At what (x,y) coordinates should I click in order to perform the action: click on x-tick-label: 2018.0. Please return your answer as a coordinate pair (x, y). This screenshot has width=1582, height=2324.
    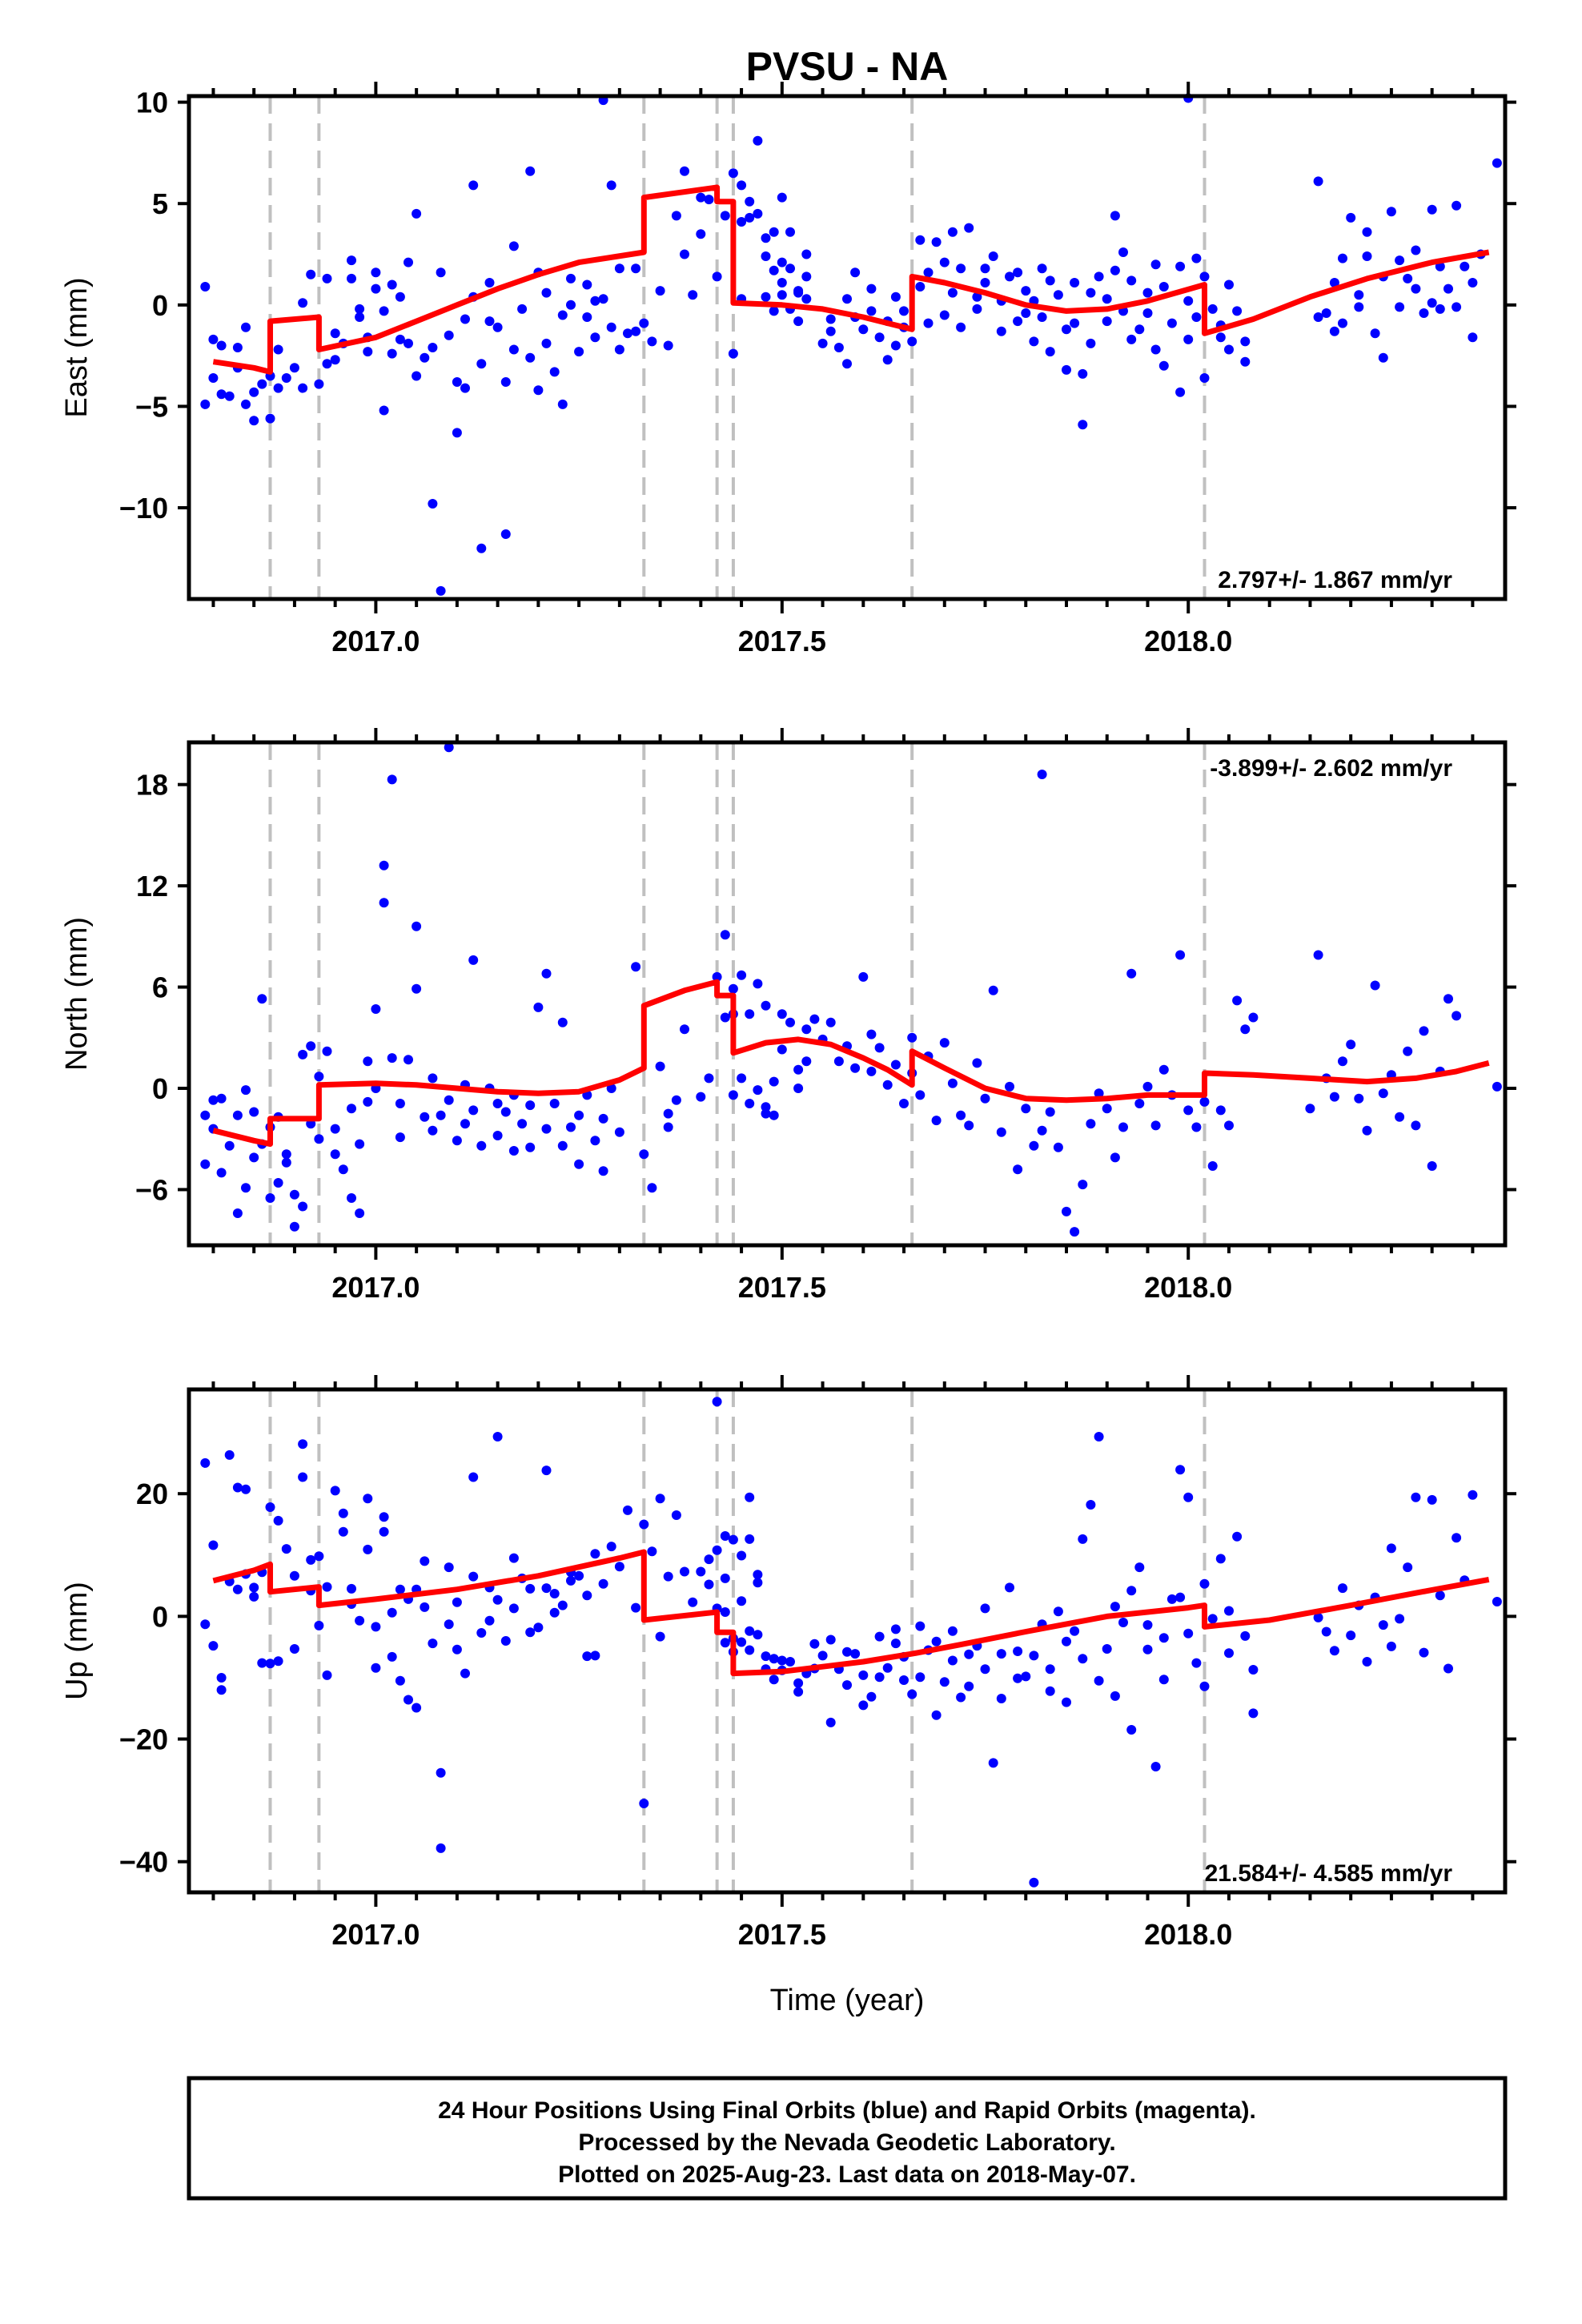
    Looking at the image, I should click on (1188, 641).